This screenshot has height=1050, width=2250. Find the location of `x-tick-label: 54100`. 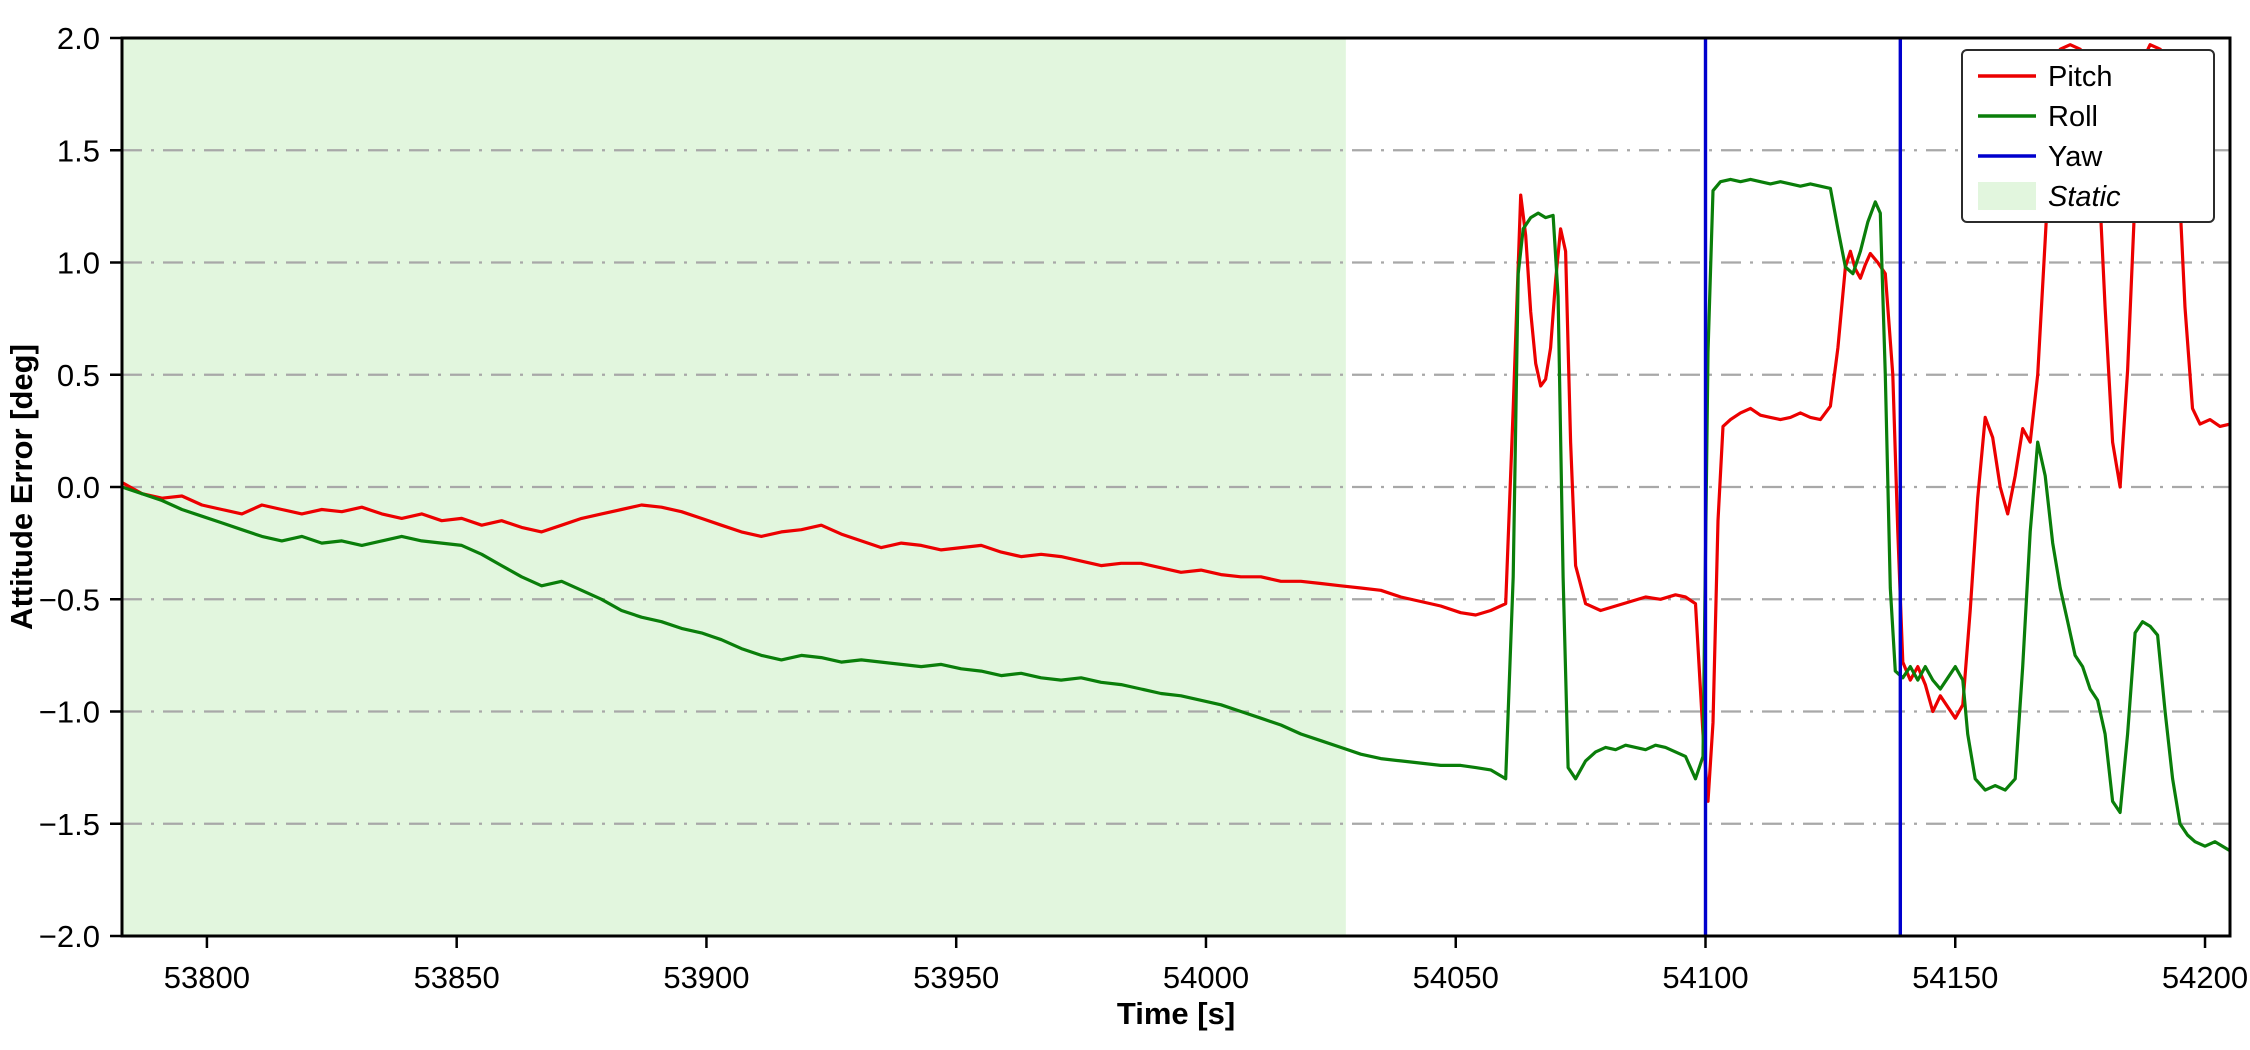

x-tick-label: 54100 is located at coordinates (1705, 977).